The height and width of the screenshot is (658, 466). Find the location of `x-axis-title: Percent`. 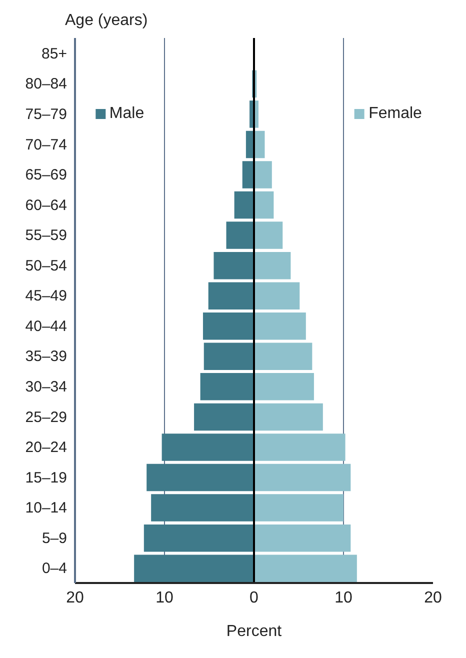

x-axis-title: Percent is located at coordinates (254, 631).